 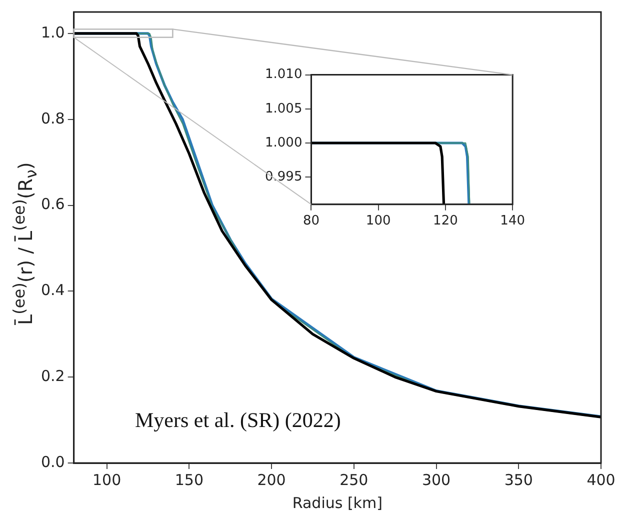 I want to click on y-tick-label: 1.000, so click(x=283, y=142).